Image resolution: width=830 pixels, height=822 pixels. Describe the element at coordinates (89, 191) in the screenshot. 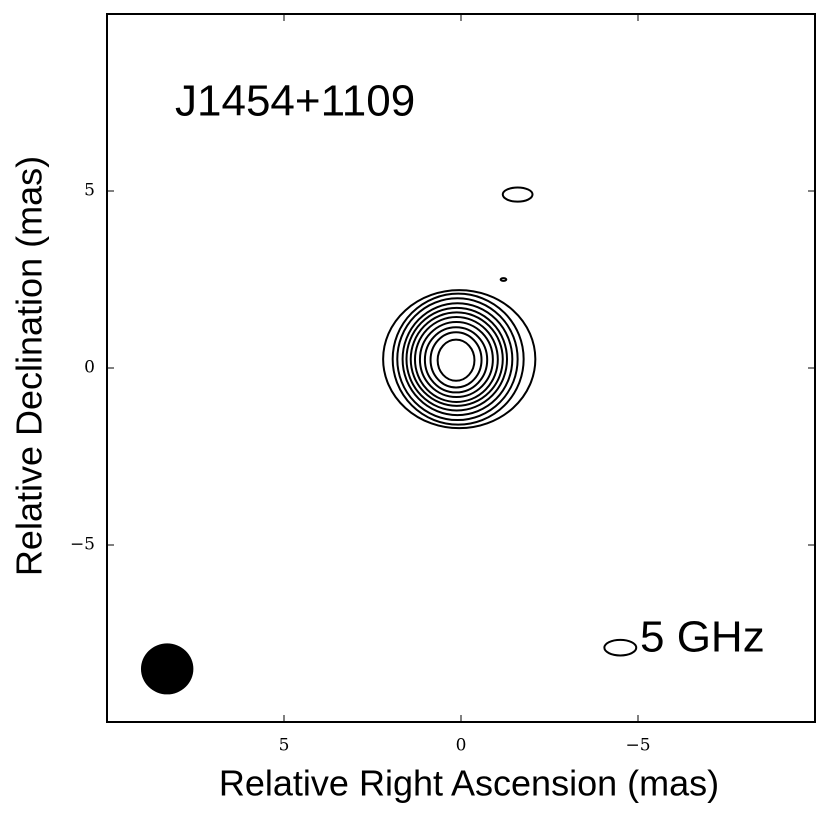

I see `y-tick-label: 5` at that location.